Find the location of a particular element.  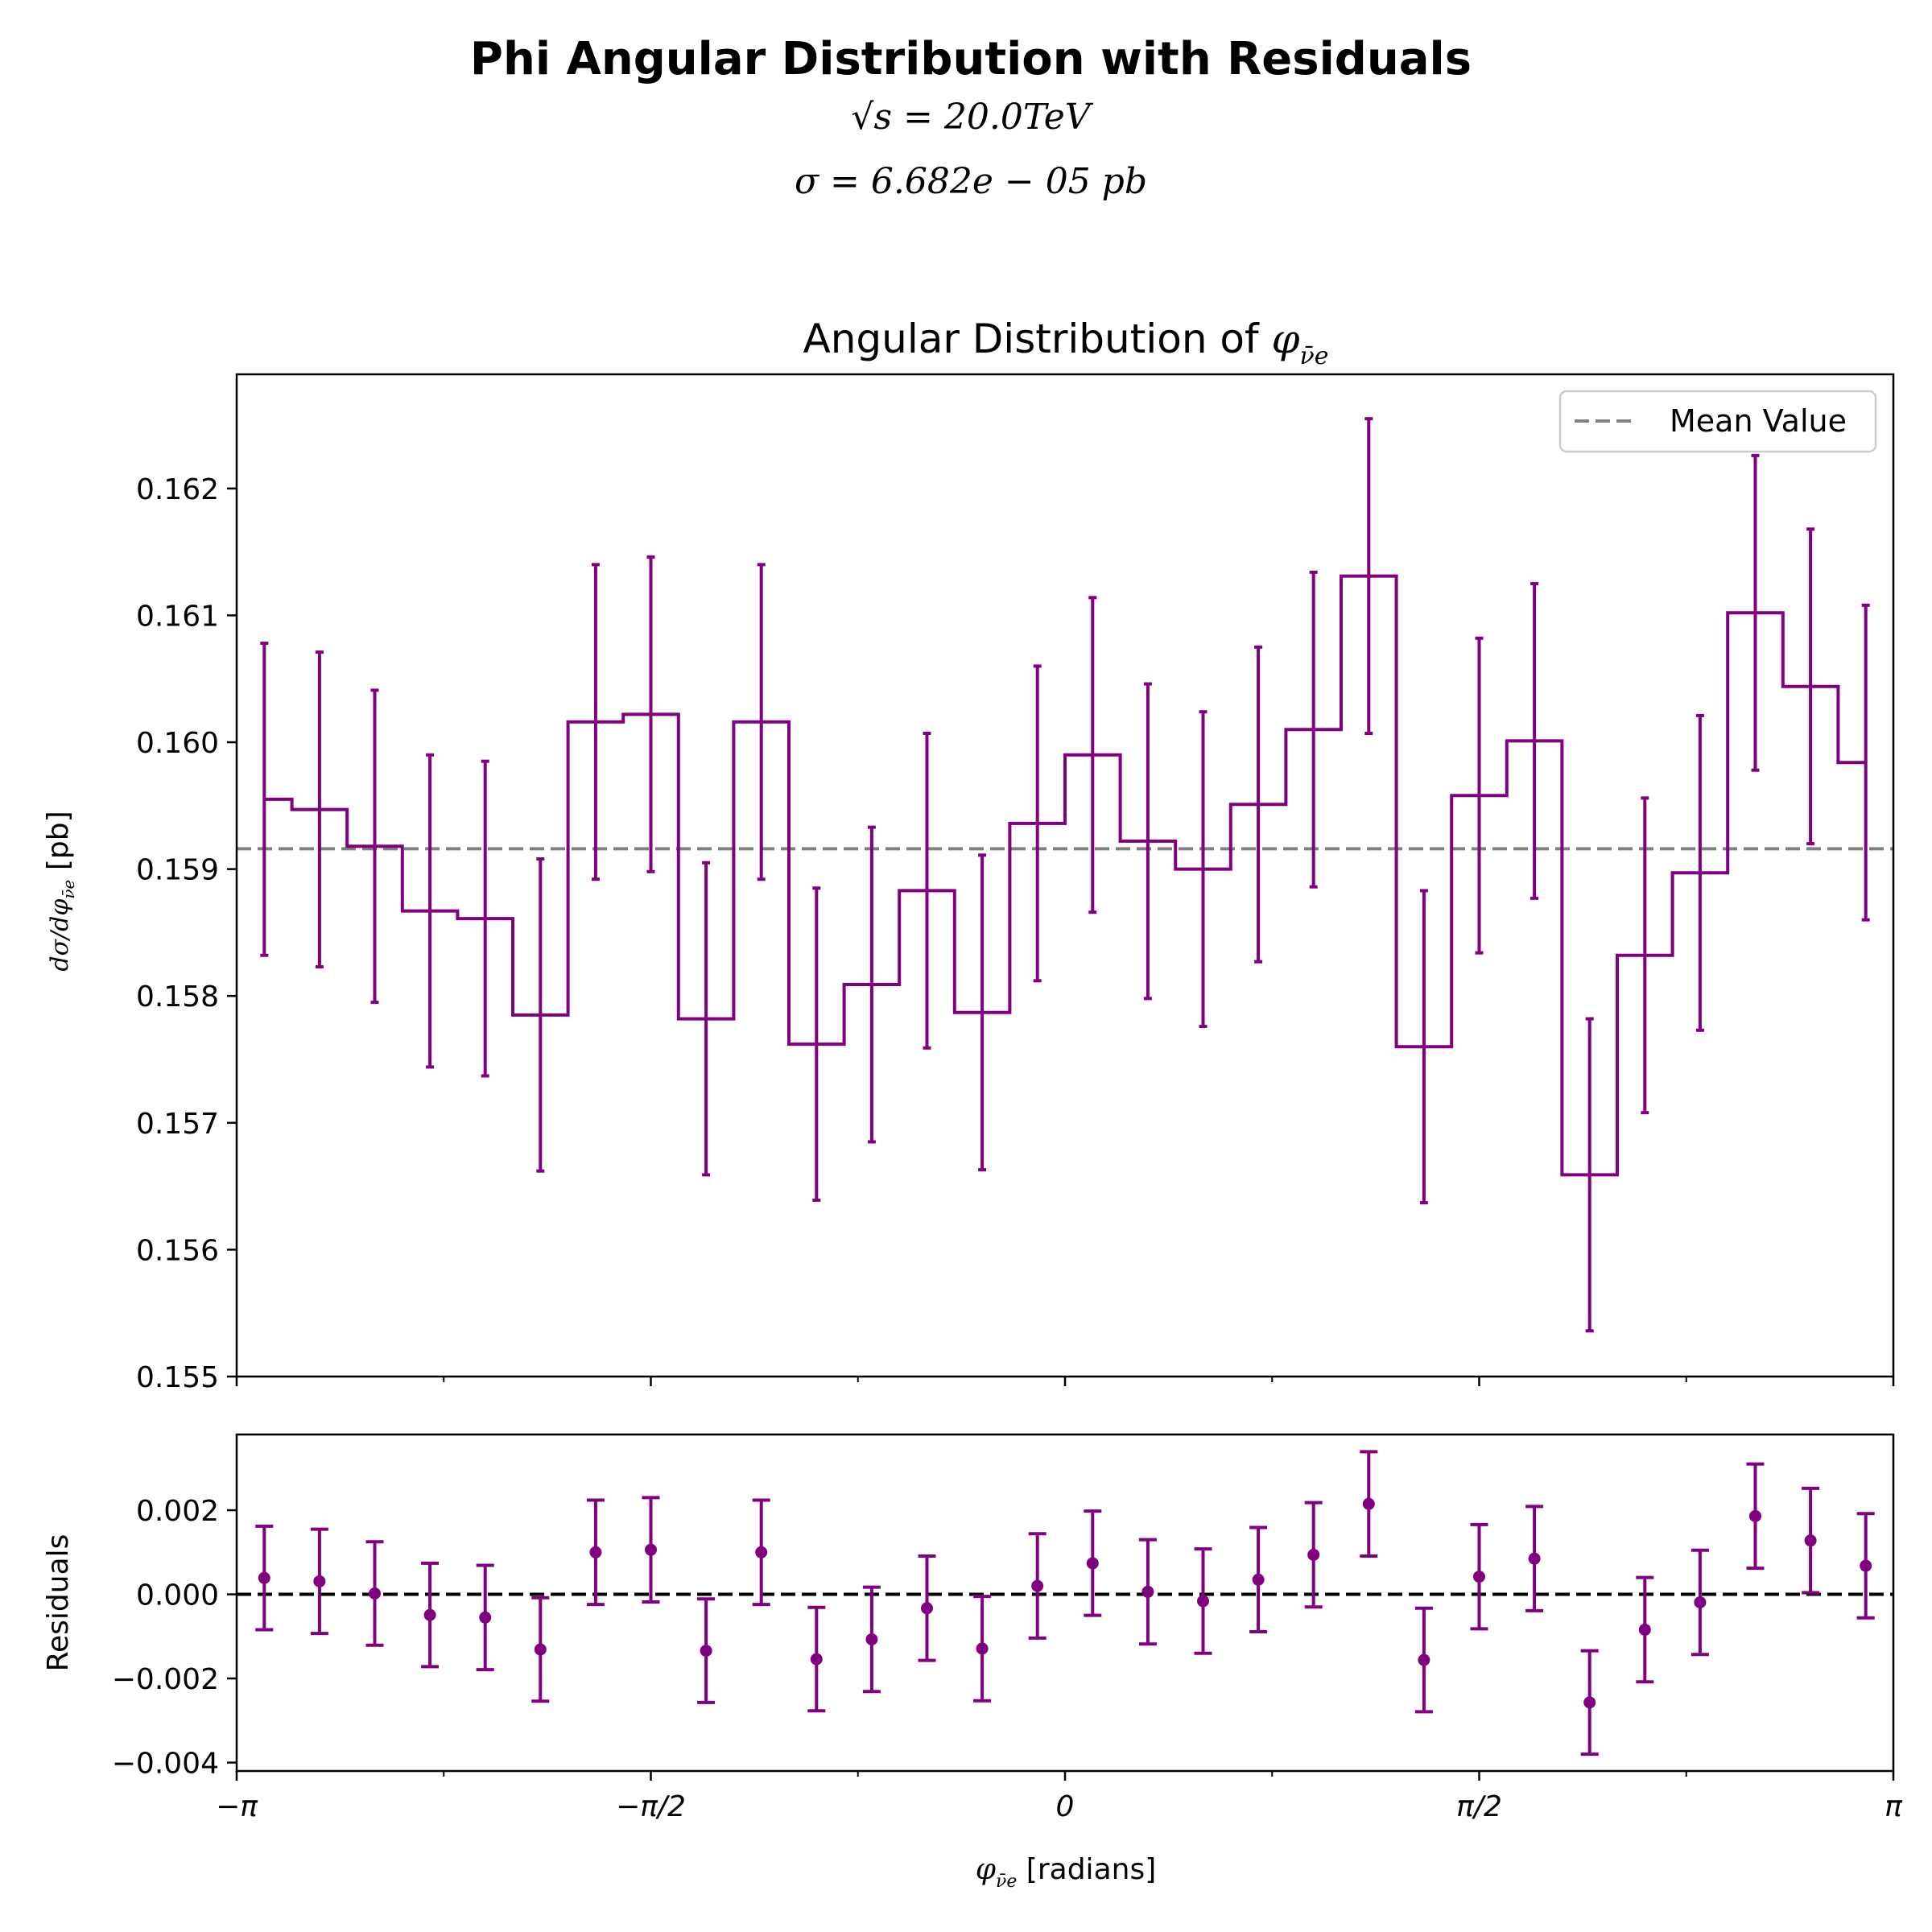

main-y-tick-label: 0.156 is located at coordinates (177, 1250).